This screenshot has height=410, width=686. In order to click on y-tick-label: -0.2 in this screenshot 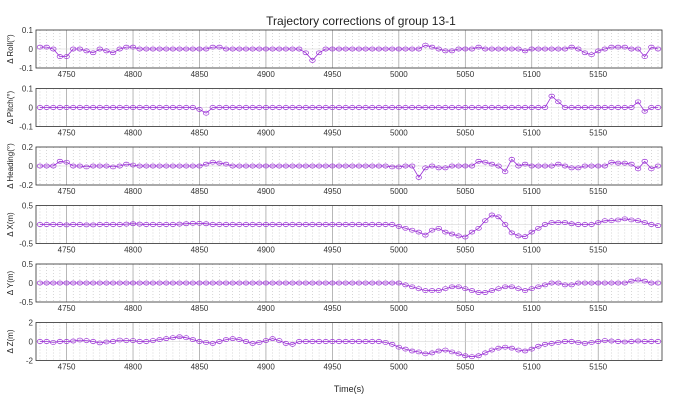, I will do `click(26, 185)`.